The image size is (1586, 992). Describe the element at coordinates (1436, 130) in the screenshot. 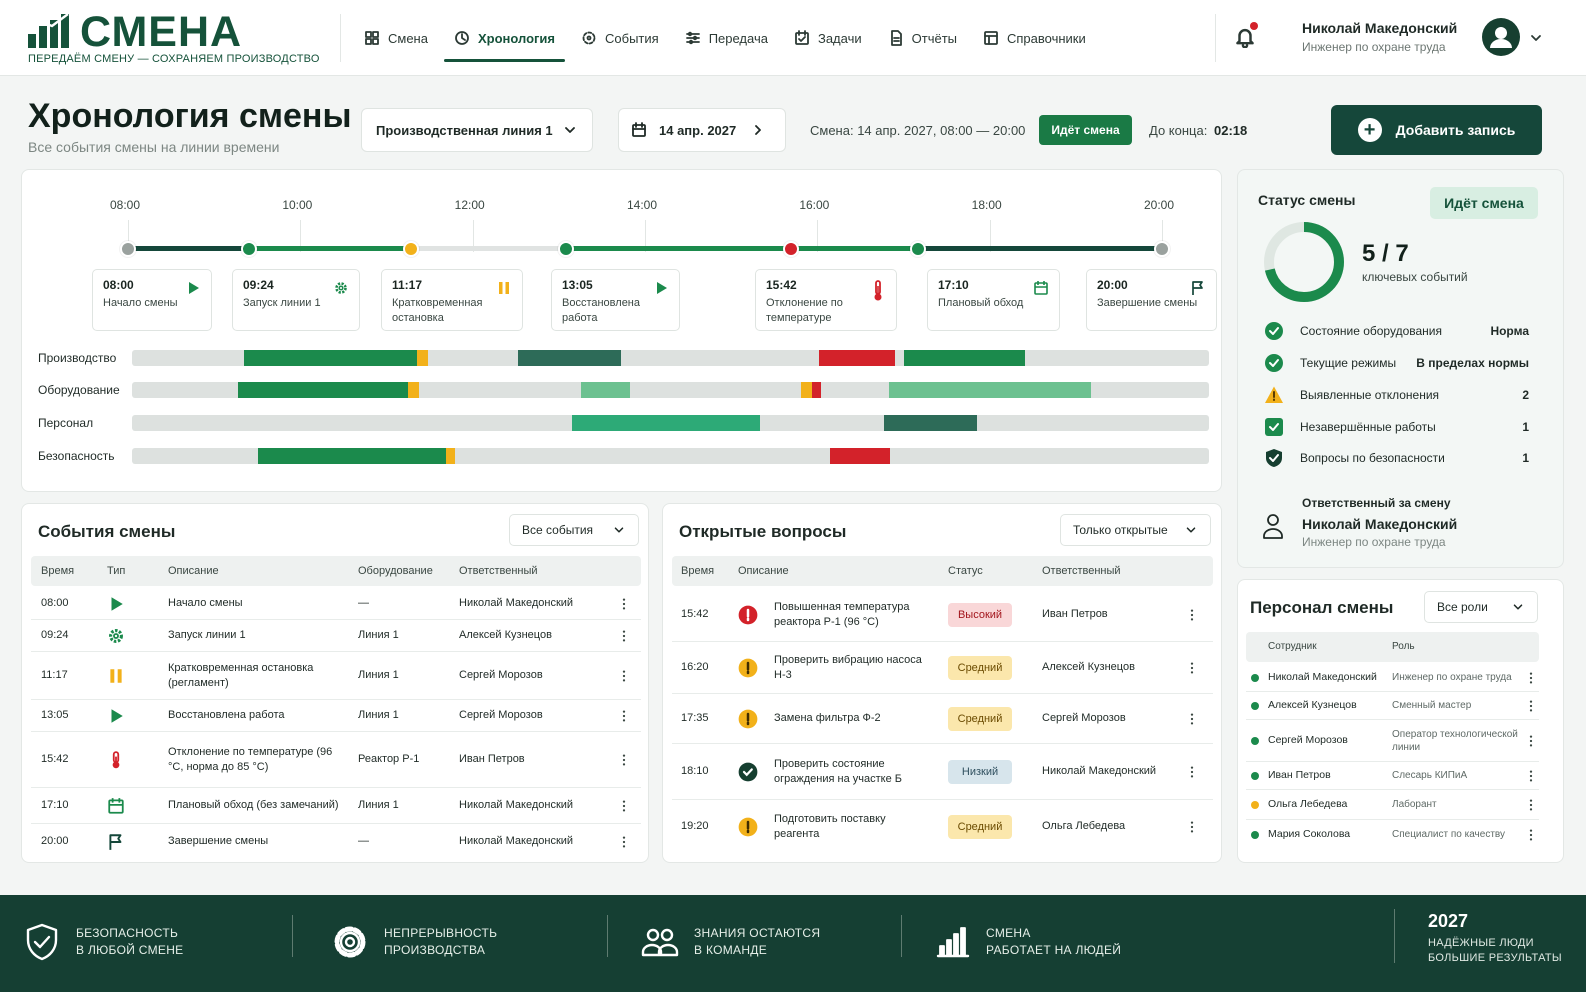

I see `add-record-button: + Добавить запись` at that location.